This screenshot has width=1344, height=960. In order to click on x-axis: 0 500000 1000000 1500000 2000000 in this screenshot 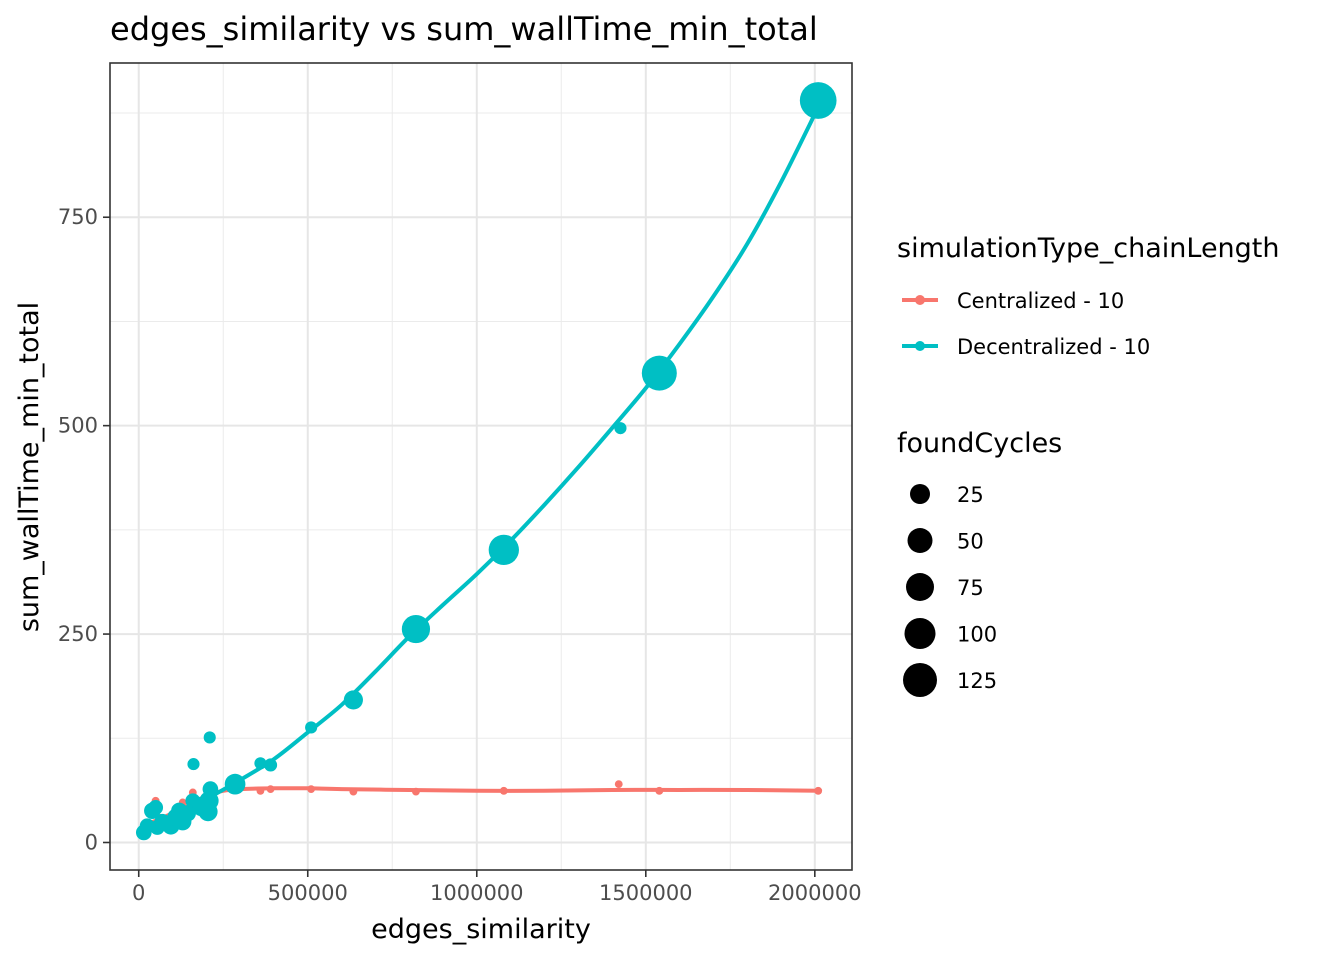, I will do `click(497, 887)`.